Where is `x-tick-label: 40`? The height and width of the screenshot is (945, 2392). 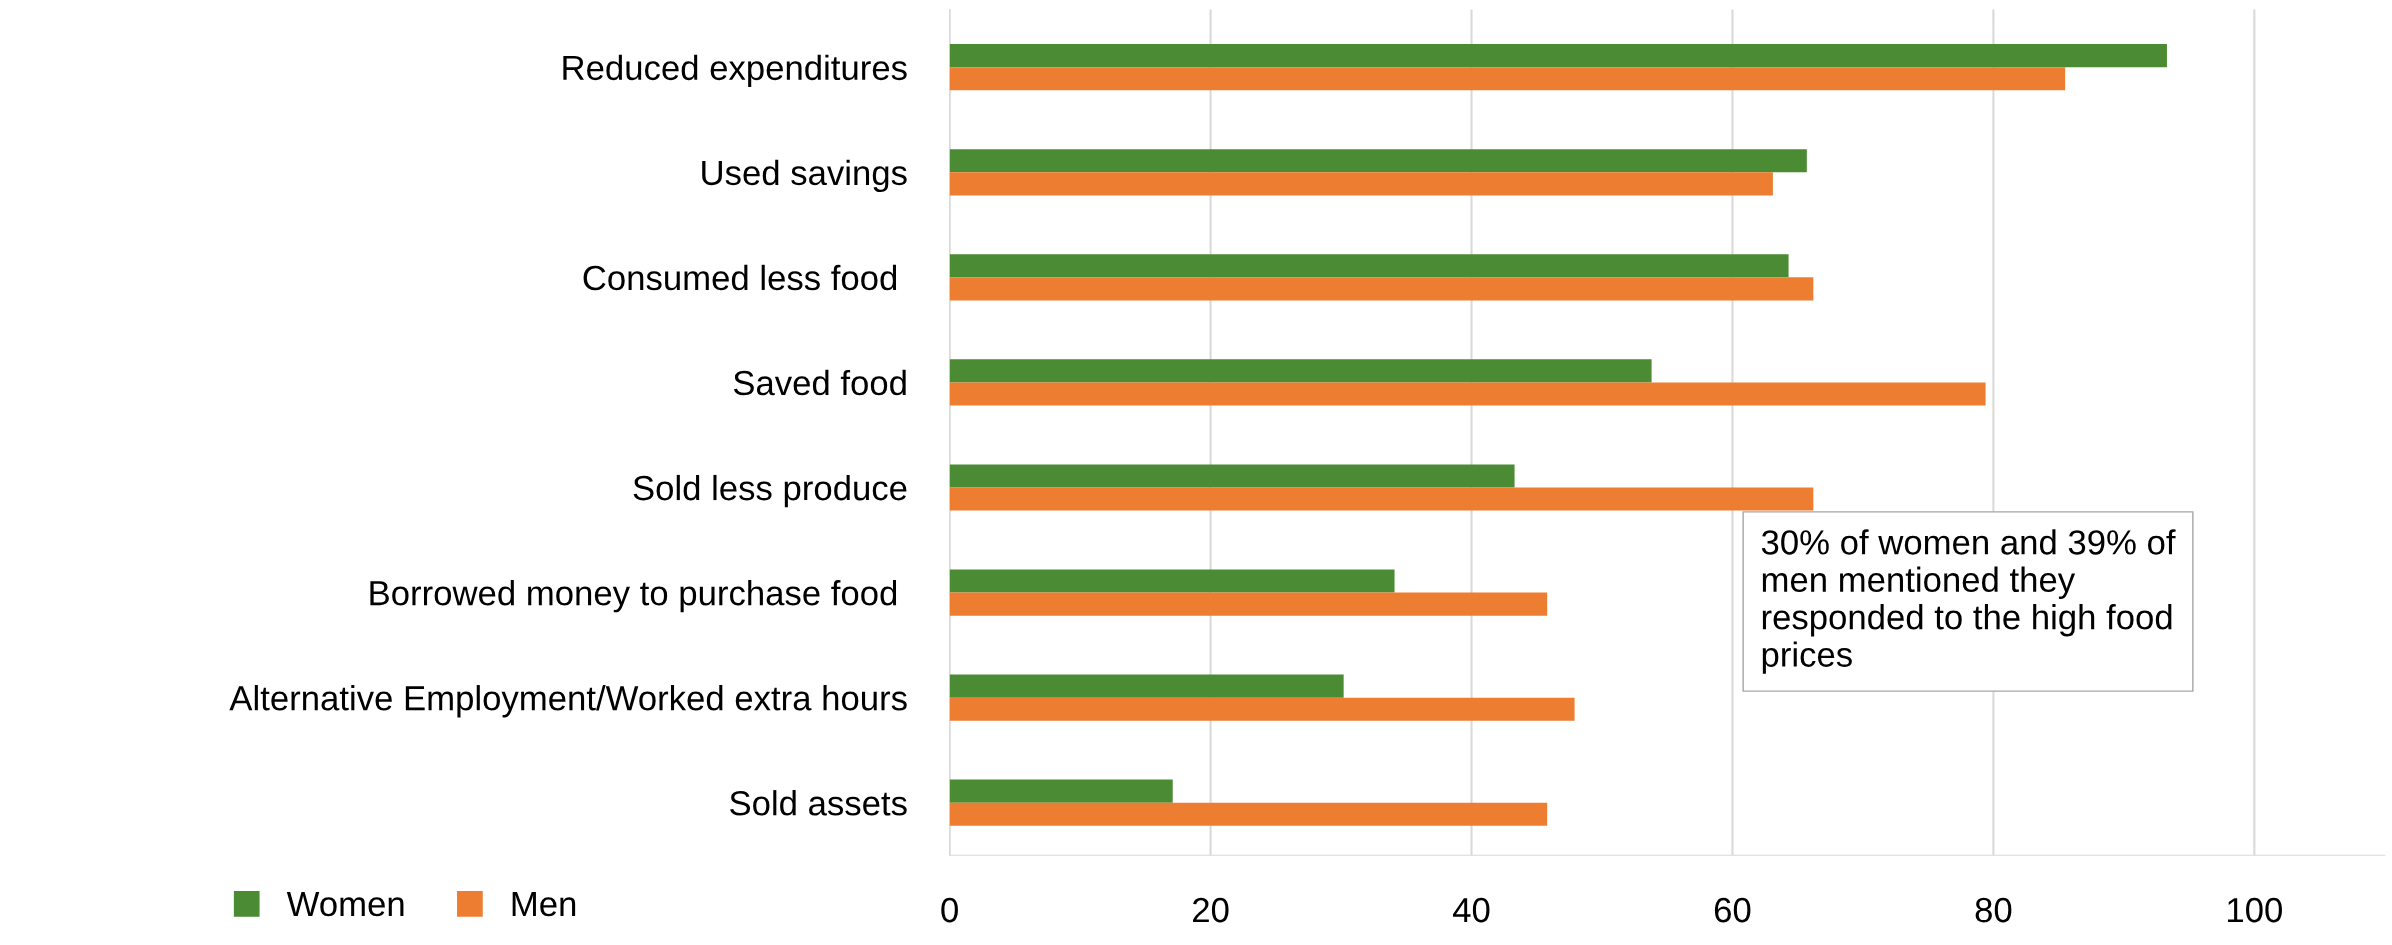 x-tick-label: 40 is located at coordinates (1471, 910).